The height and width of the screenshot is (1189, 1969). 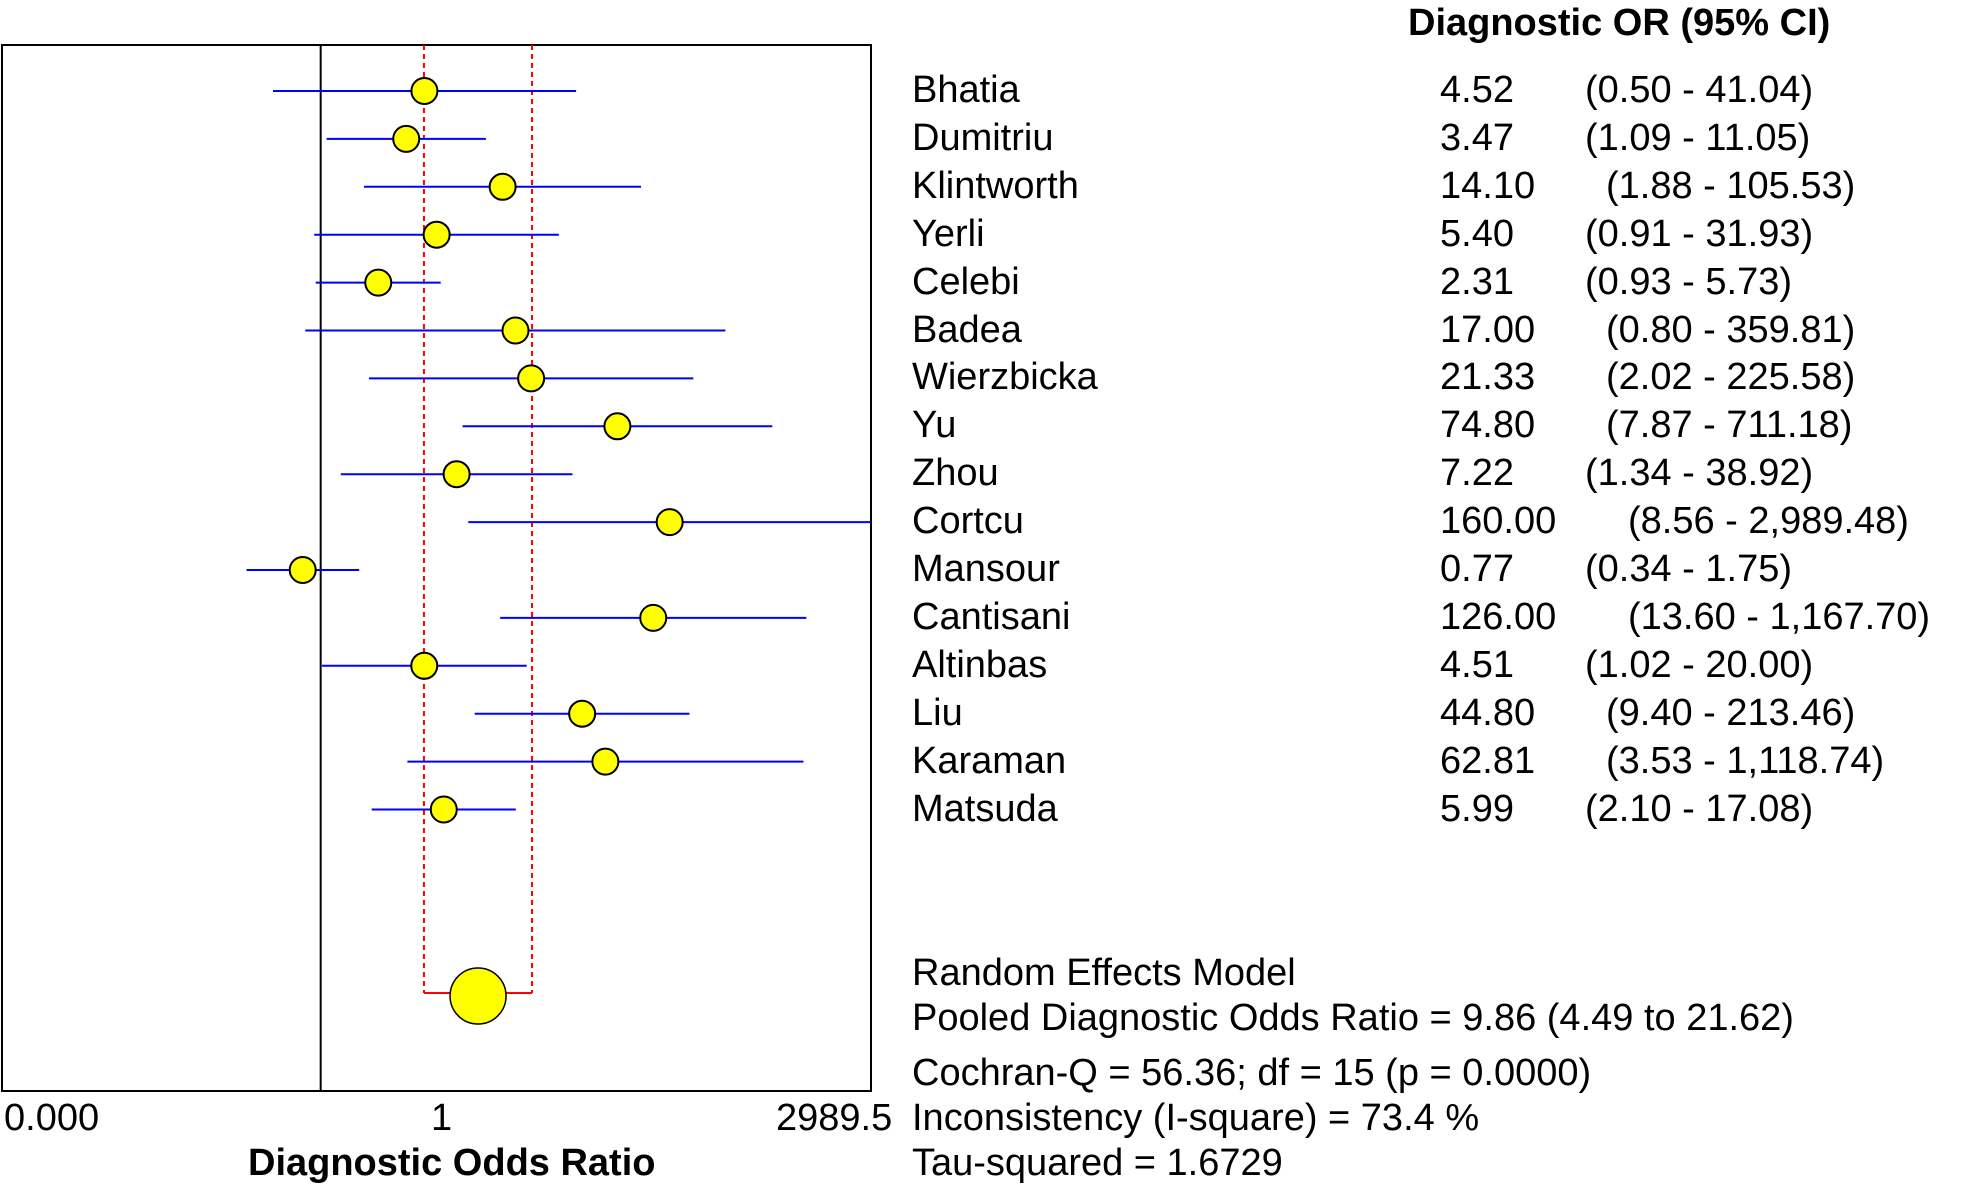 I want to click on or-marker-celebi, so click(x=378, y=282).